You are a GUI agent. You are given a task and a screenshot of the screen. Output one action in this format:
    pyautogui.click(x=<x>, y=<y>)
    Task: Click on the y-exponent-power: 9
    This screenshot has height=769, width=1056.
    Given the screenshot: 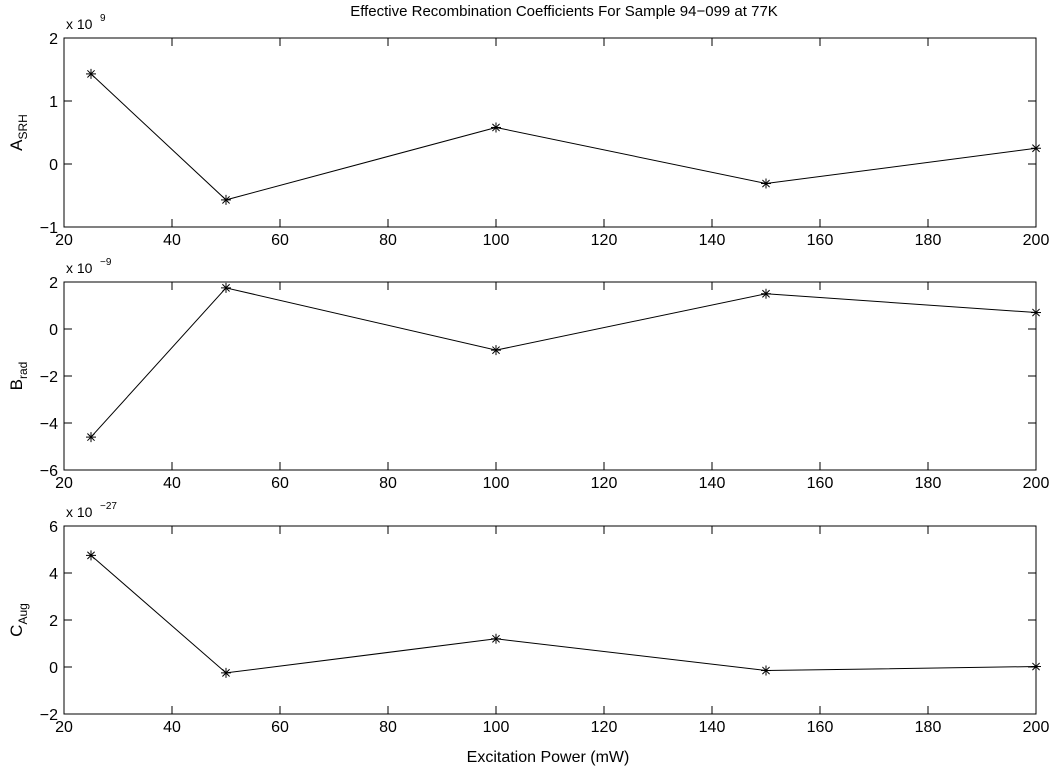 What is the action you would take?
    pyautogui.click(x=103, y=18)
    